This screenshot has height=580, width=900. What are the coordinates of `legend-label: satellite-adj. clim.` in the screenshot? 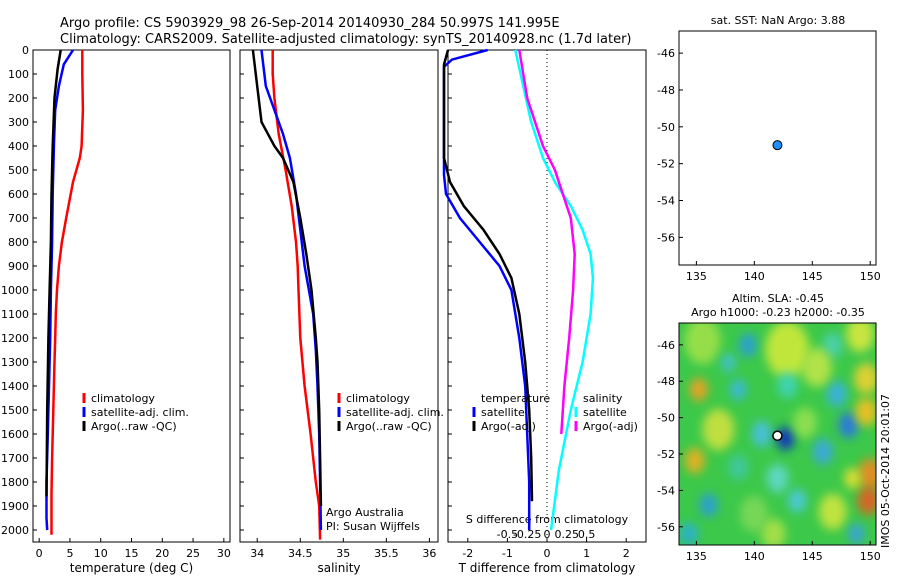 It's located at (140, 412).